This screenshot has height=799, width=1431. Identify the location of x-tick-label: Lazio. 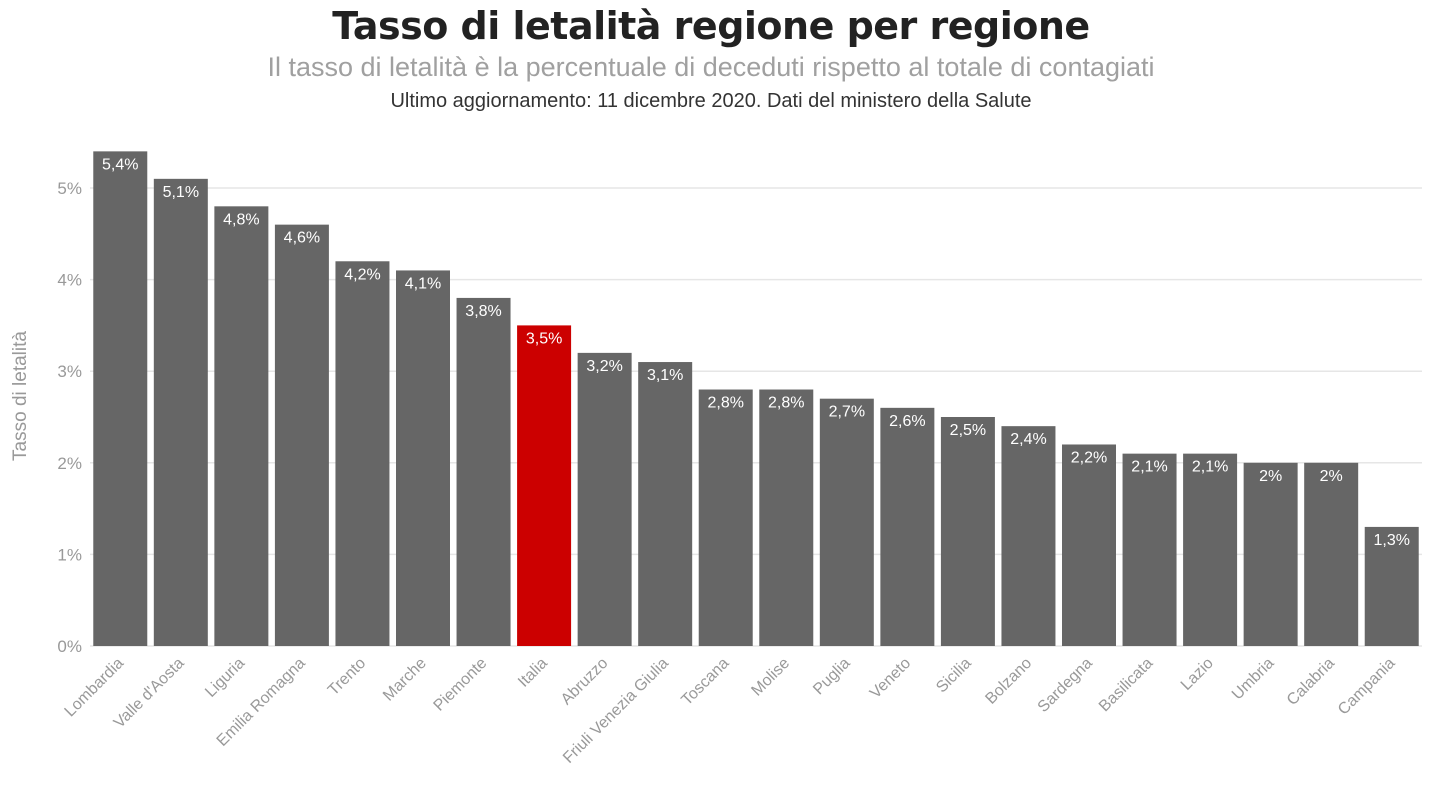
(1197, 674).